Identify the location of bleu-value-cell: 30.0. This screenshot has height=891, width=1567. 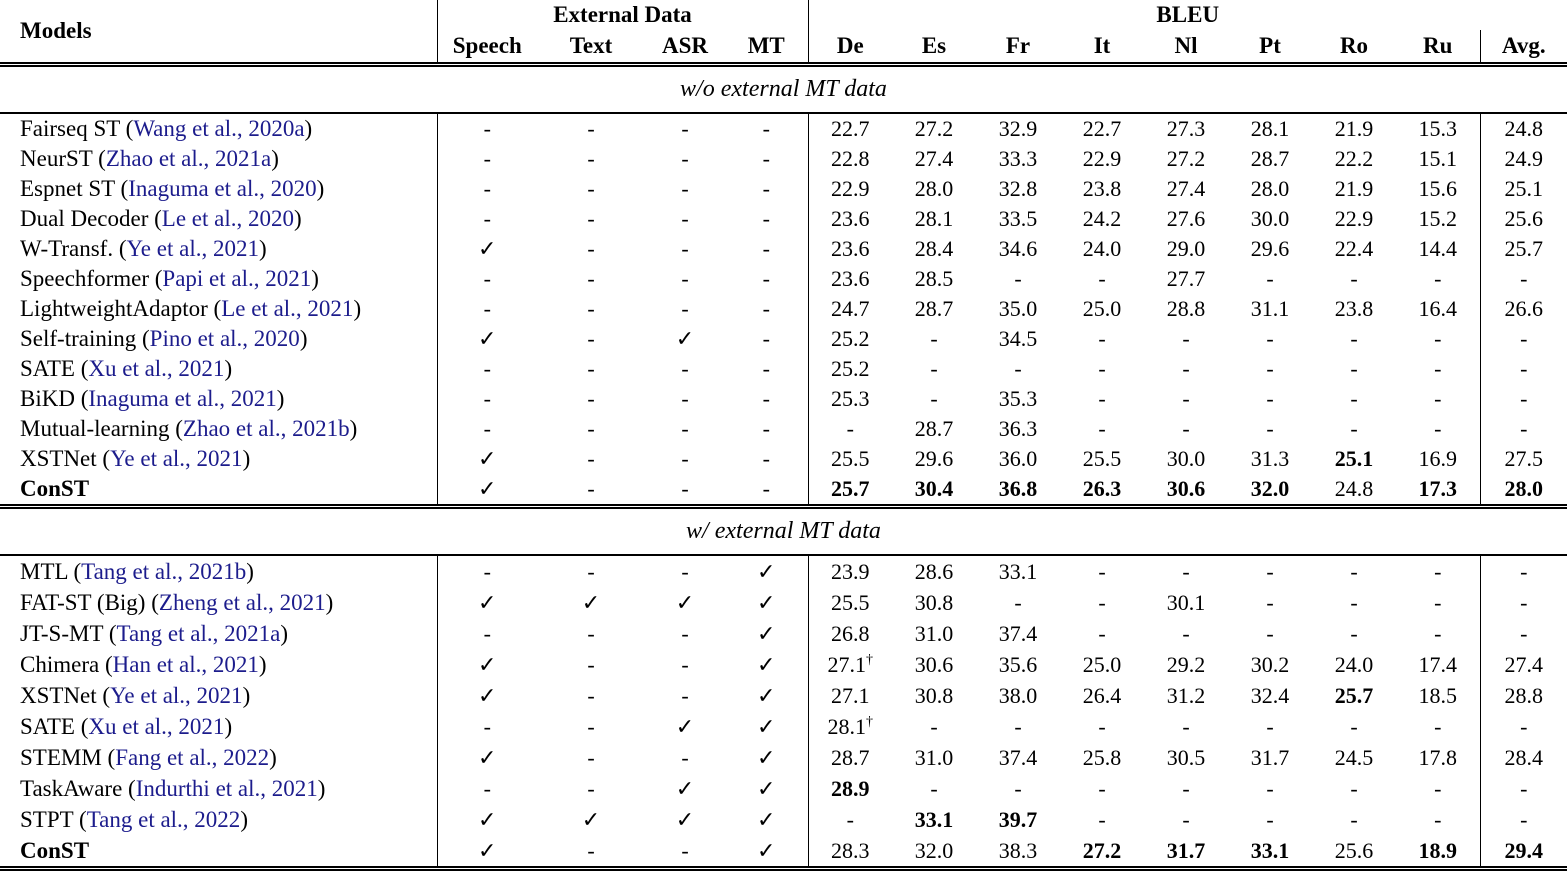
(1270, 219).